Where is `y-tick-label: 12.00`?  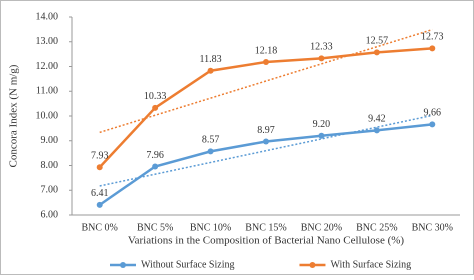 y-tick-label: 12.00 is located at coordinates (47, 66).